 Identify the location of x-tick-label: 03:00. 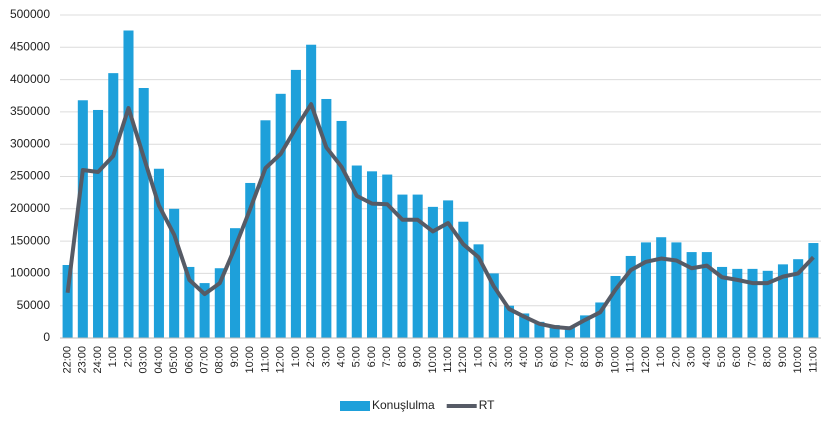
(144, 360).